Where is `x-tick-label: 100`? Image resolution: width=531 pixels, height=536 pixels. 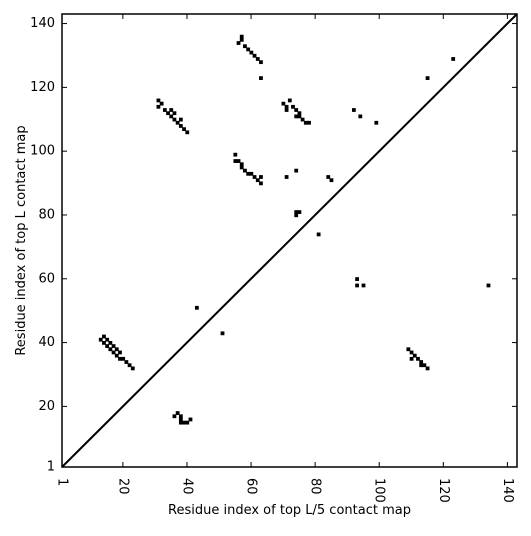 x-tick-label: 100 is located at coordinates (379, 490).